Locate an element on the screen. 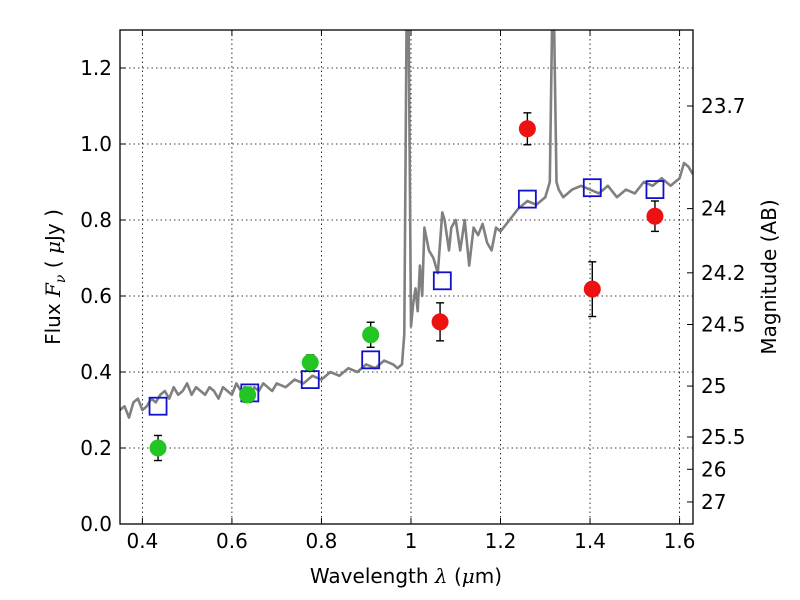  x-tick-label: 1.2 is located at coordinates (501, 541).